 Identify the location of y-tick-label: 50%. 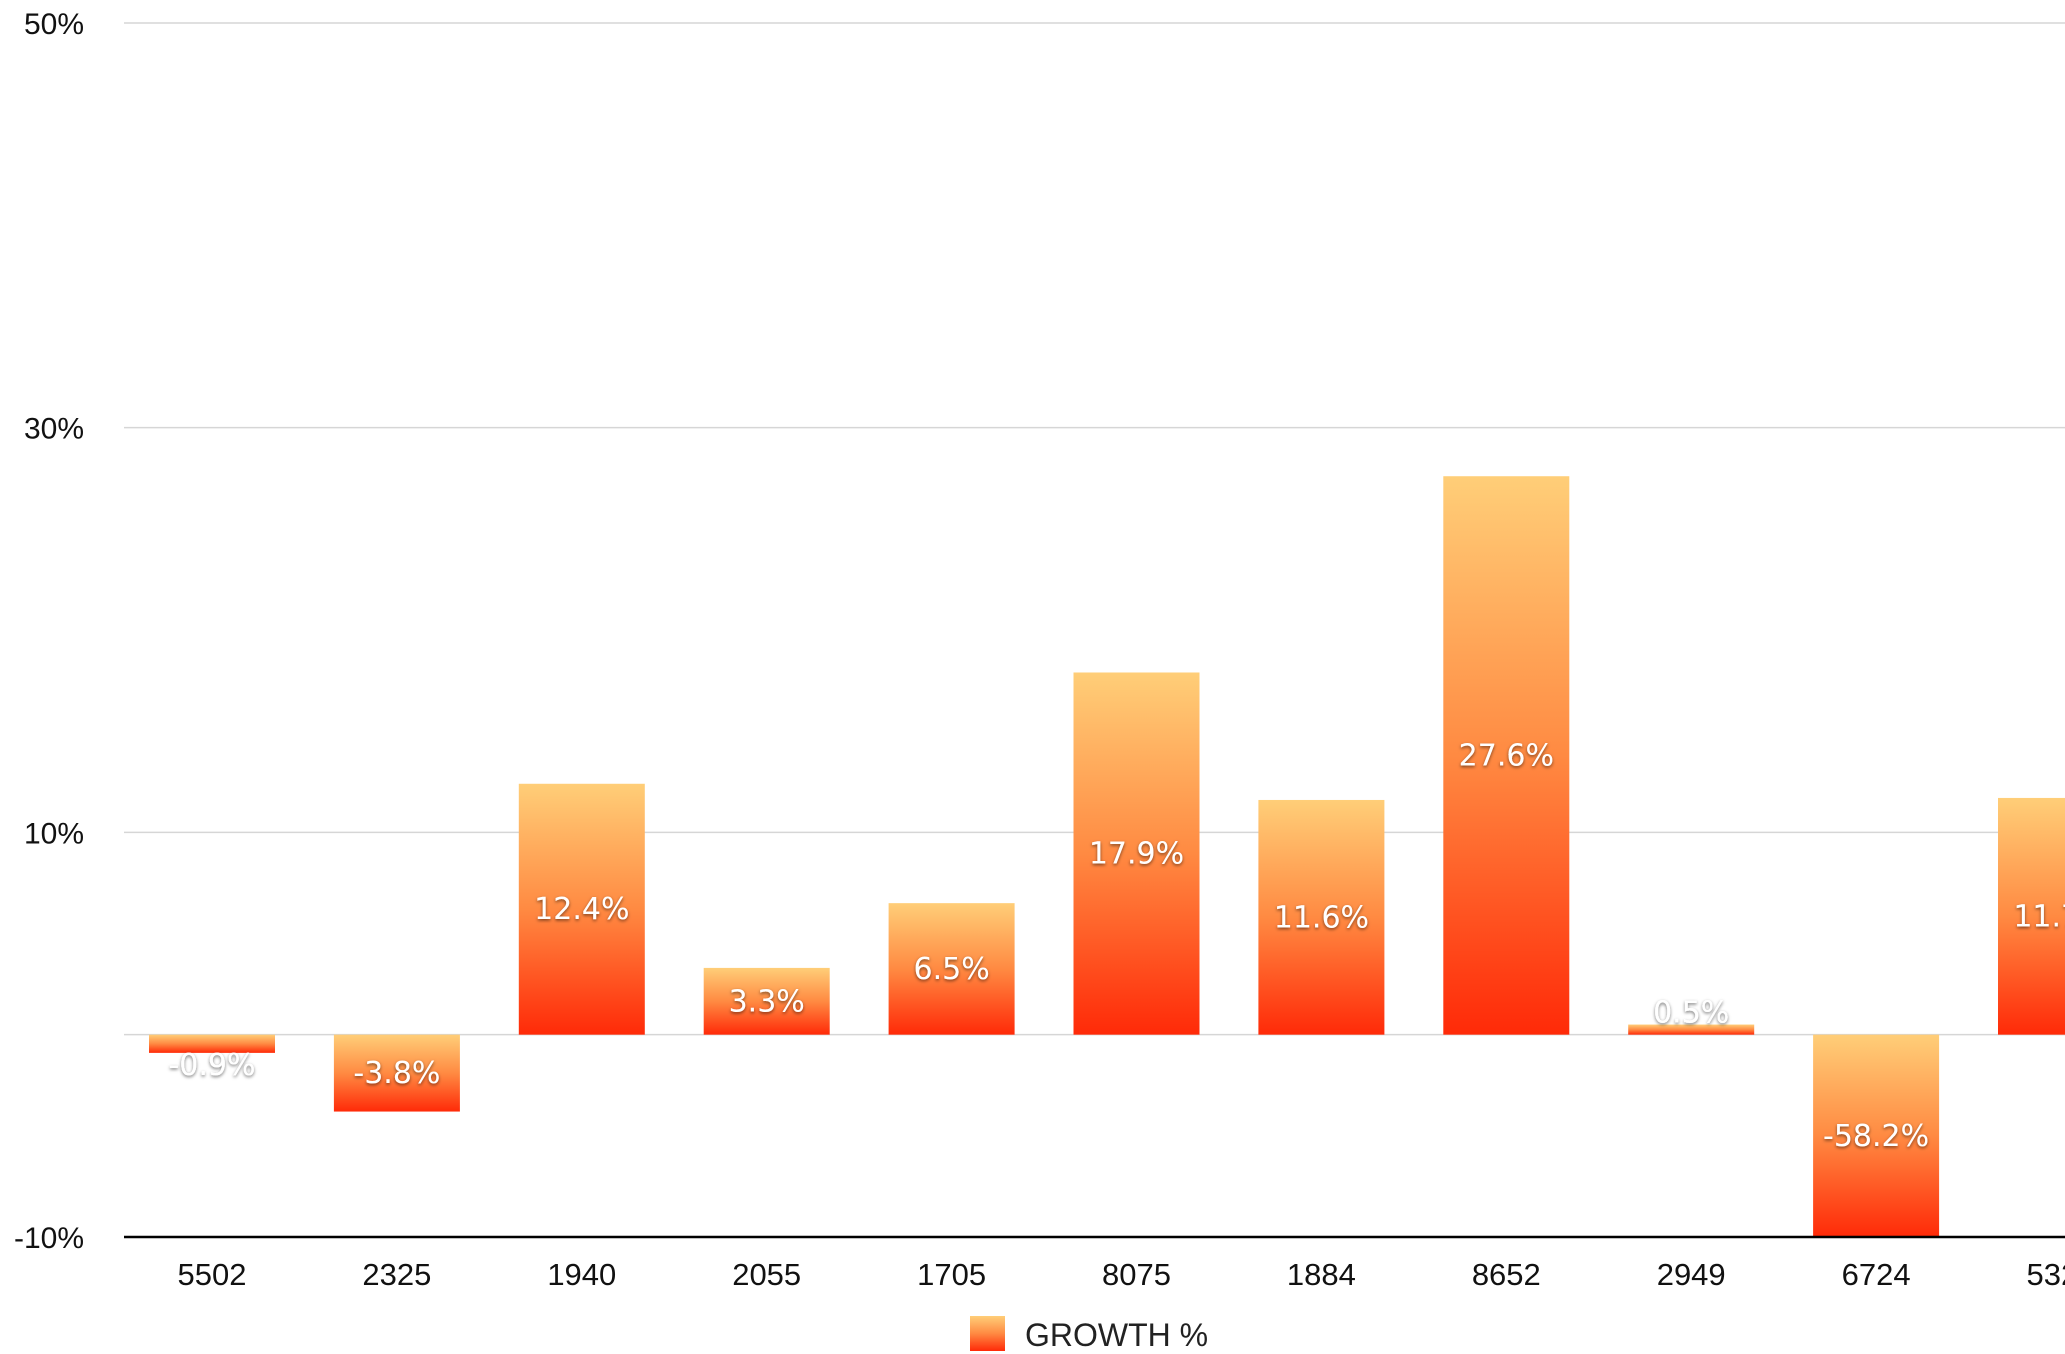
(54, 24).